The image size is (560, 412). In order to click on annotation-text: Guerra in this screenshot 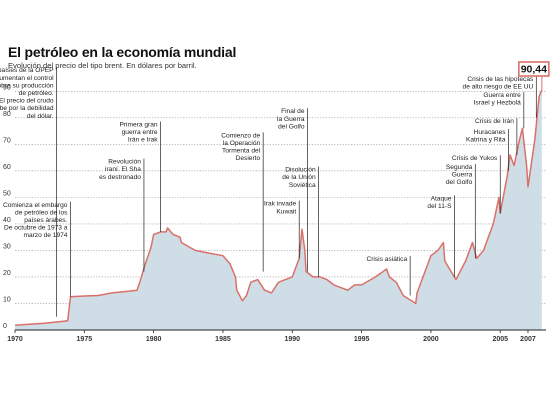, I will do `click(462, 175)`.